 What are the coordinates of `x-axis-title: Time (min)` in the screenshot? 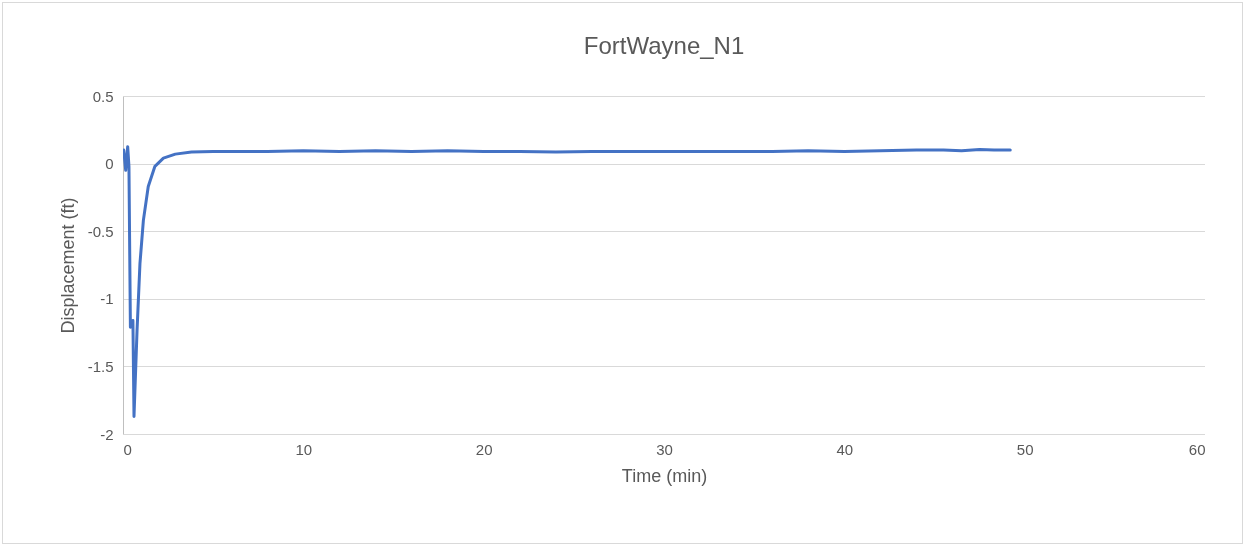 It's located at (664, 475).